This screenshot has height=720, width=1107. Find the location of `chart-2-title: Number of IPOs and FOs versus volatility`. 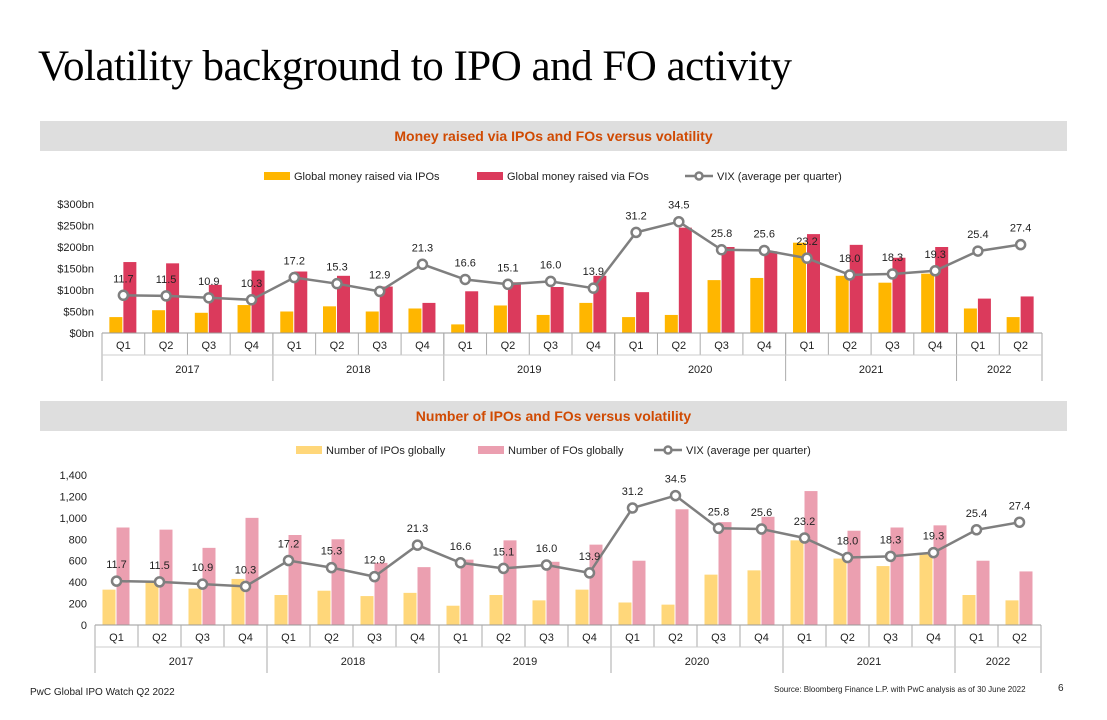

chart-2-title: Number of IPOs and FOs versus volatility is located at coordinates (553, 416).